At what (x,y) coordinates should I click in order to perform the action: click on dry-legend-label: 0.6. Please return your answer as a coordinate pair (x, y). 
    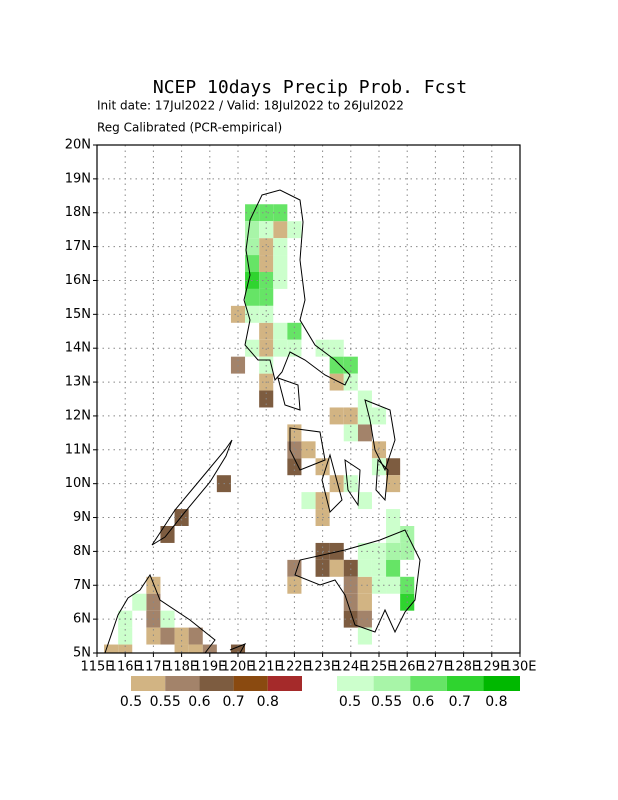
    Looking at the image, I should click on (199, 702).